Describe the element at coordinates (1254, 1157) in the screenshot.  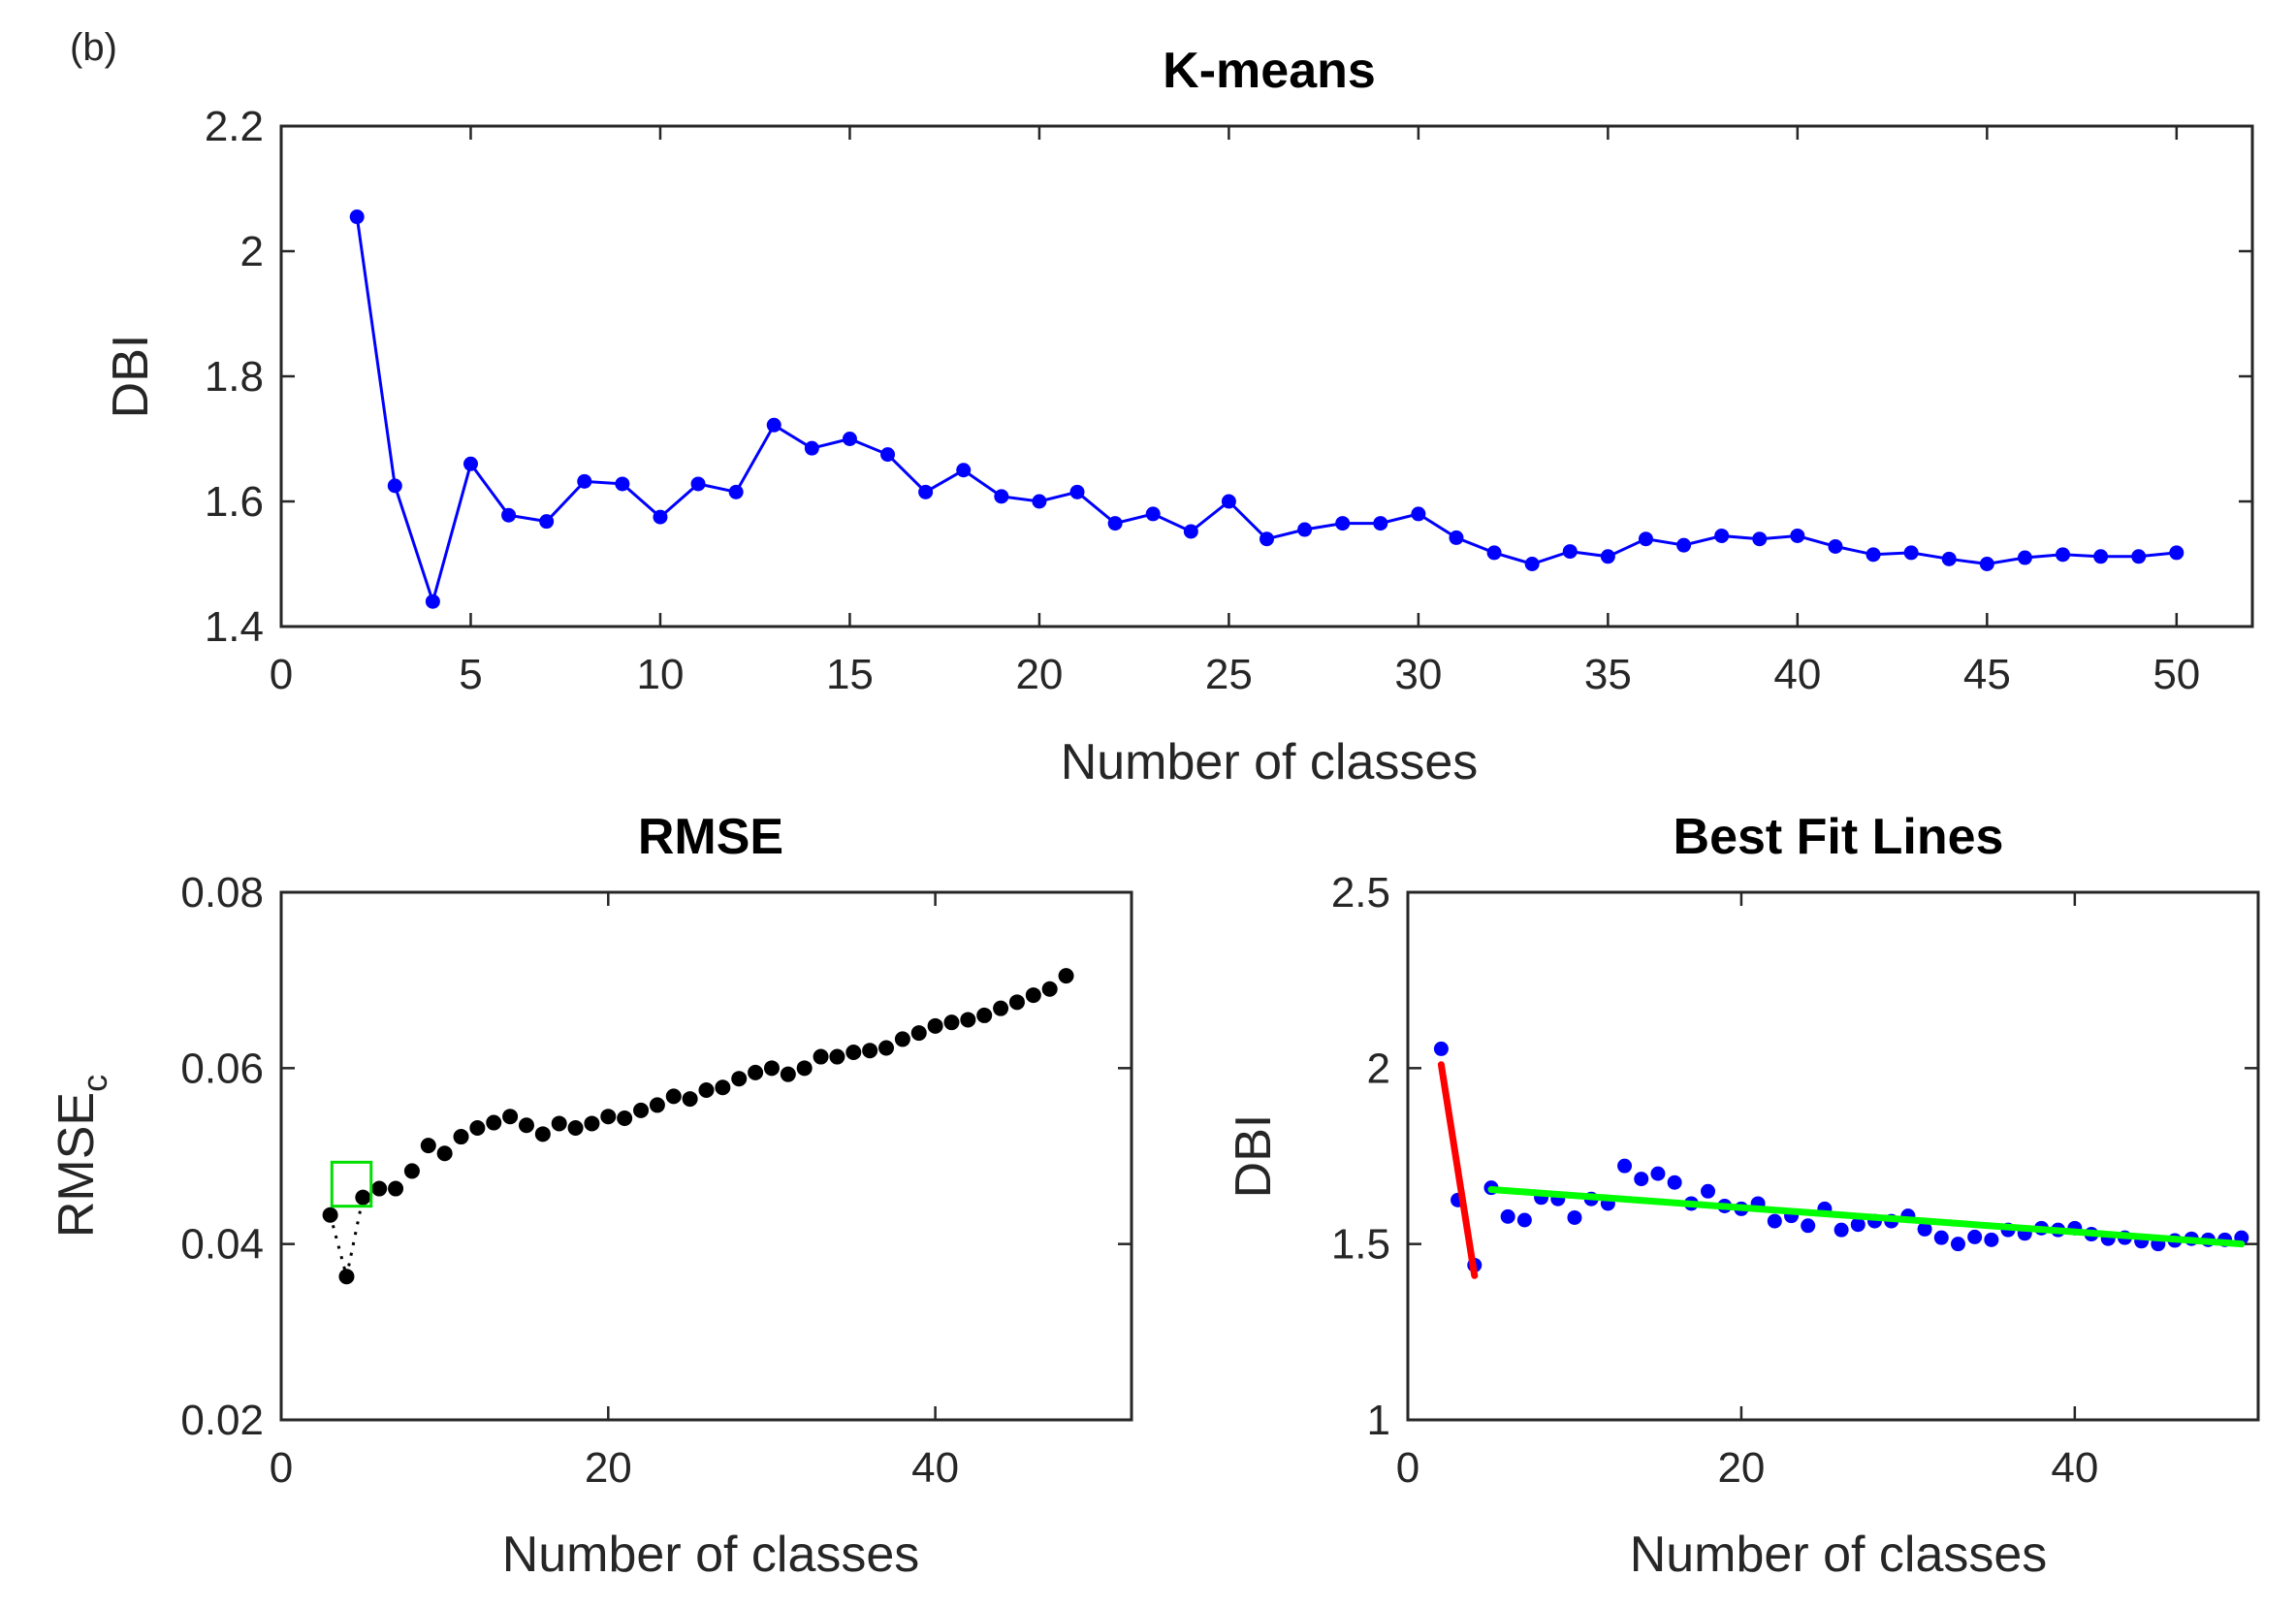
I see `bestfit-ylabel: DBI` at that location.